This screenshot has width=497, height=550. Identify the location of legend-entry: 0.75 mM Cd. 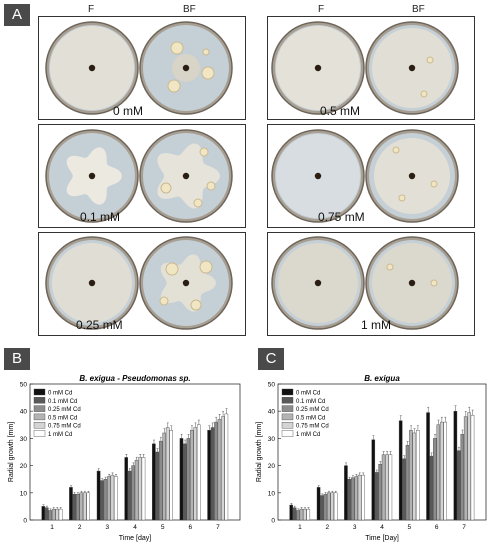
(64, 427).